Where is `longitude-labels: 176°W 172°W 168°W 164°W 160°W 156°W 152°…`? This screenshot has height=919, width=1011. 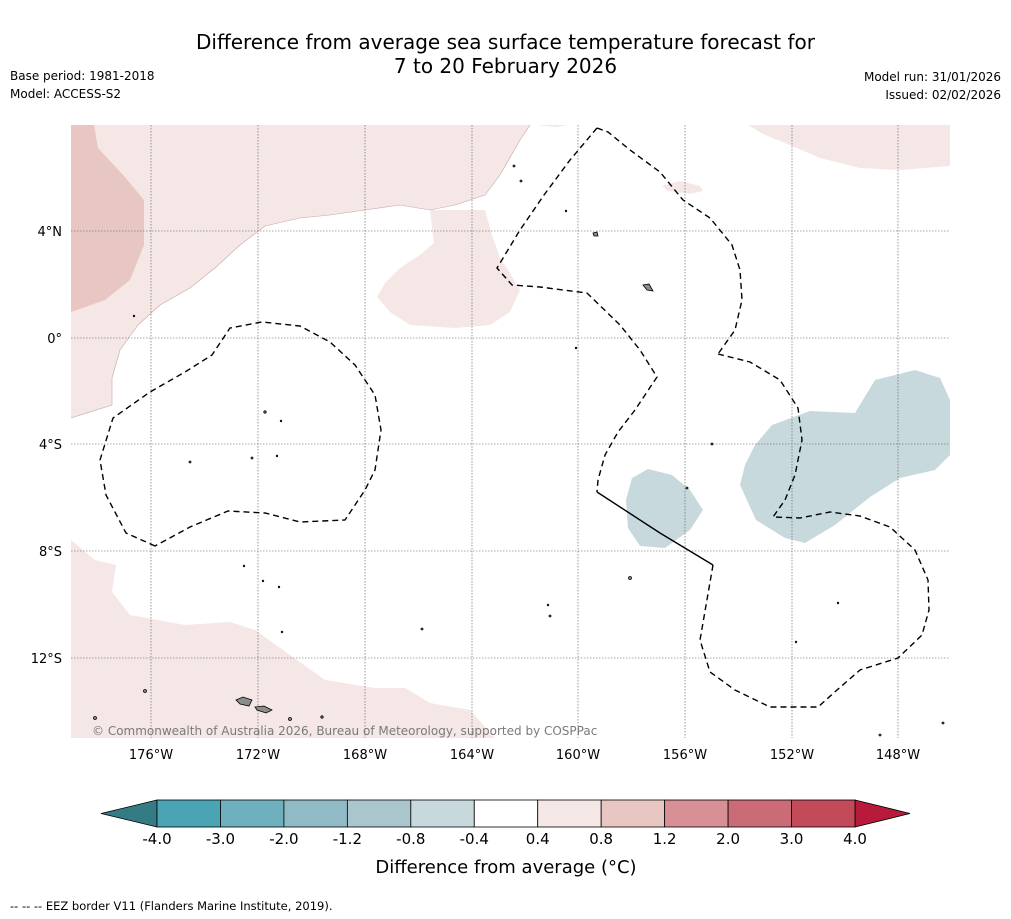 longitude-labels: 176°W 172°W 168°W 164°W 160°W 156°W 152°… is located at coordinates (524, 755).